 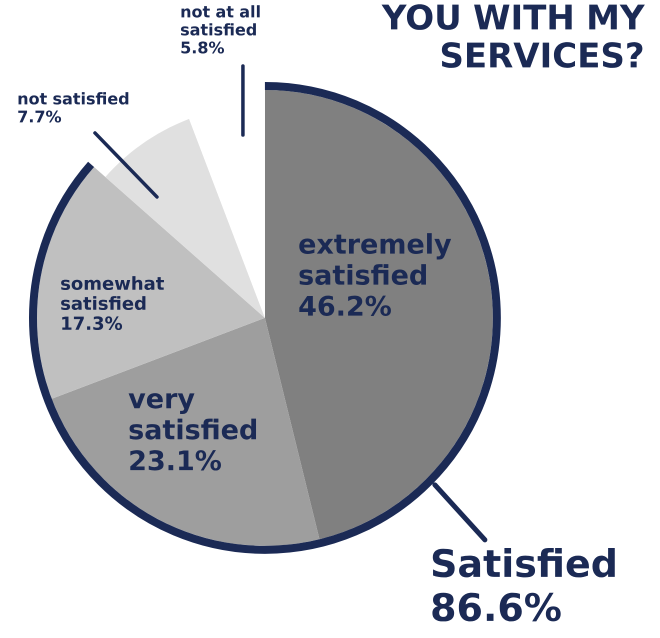 What do you see at coordinates (513, 36) in the screenshot?
I see `chart-title: YOU WITH MY SERVICES?` at bounding box center [513, 36].